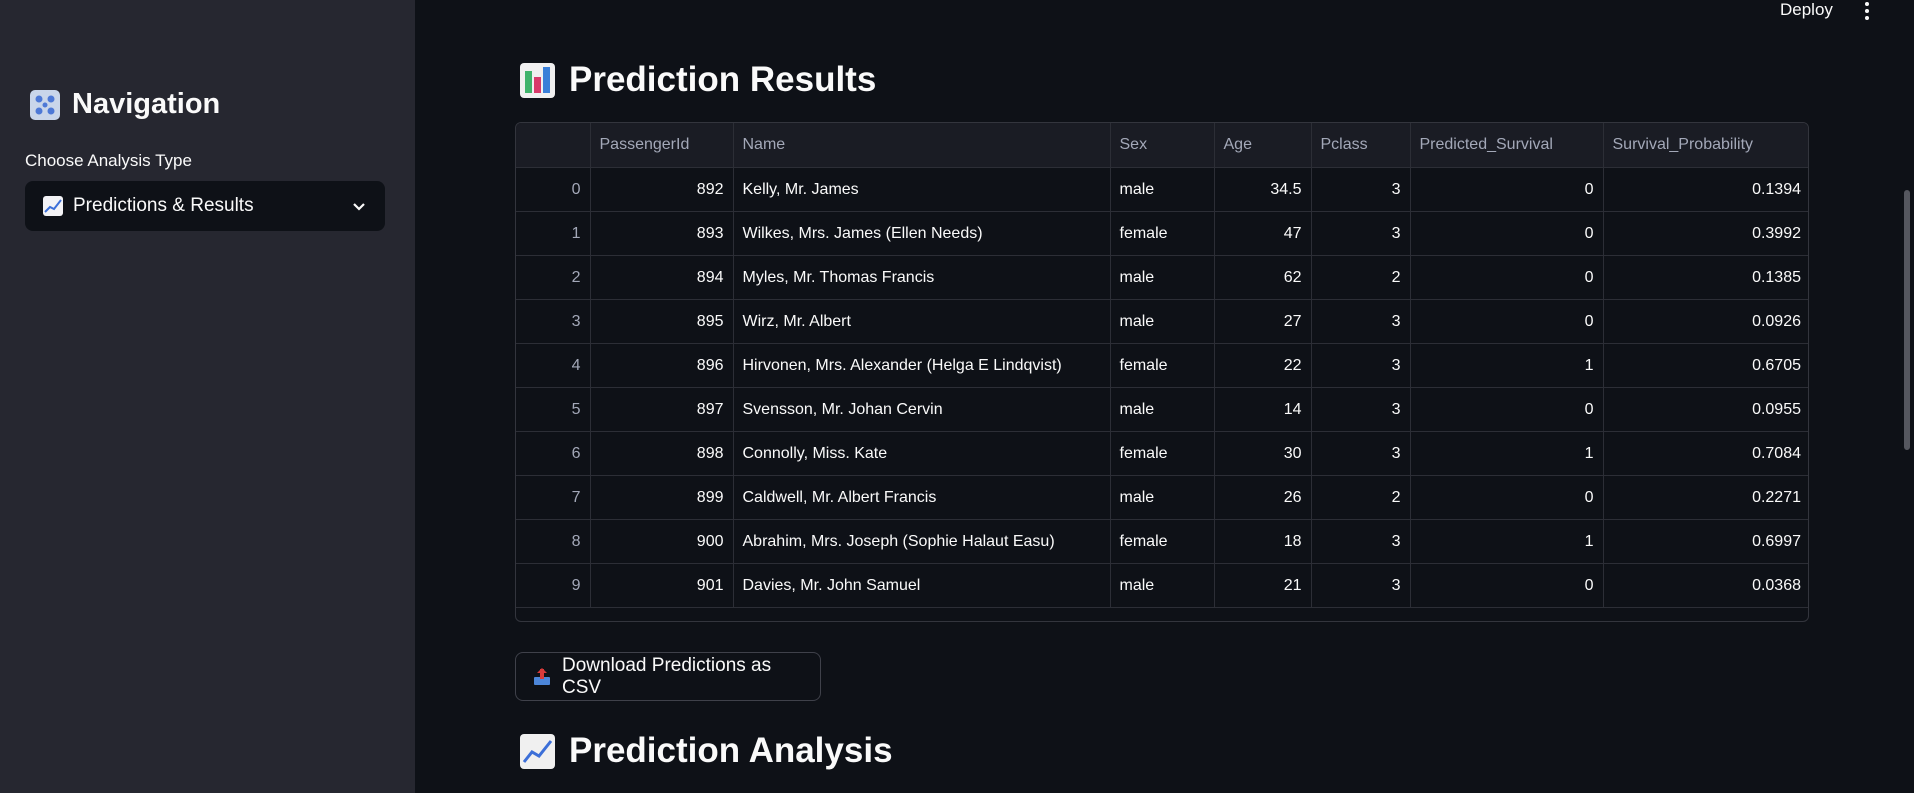 The height and width of the screenshot is (793, 1914). Describe the element at coordinates (553, 585) in the screenshot. I see `table-cell: 9` at that location.